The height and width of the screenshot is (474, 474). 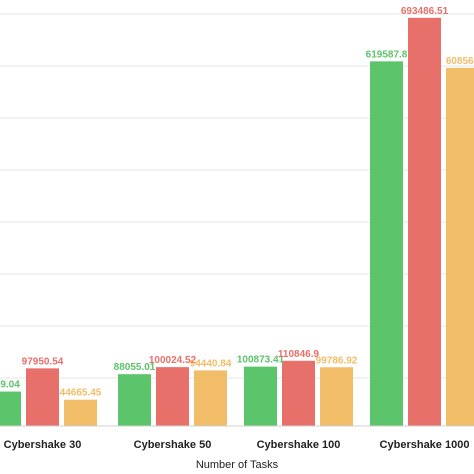 I want to click on data-label: 100024.52, so click(x=173, y=360).